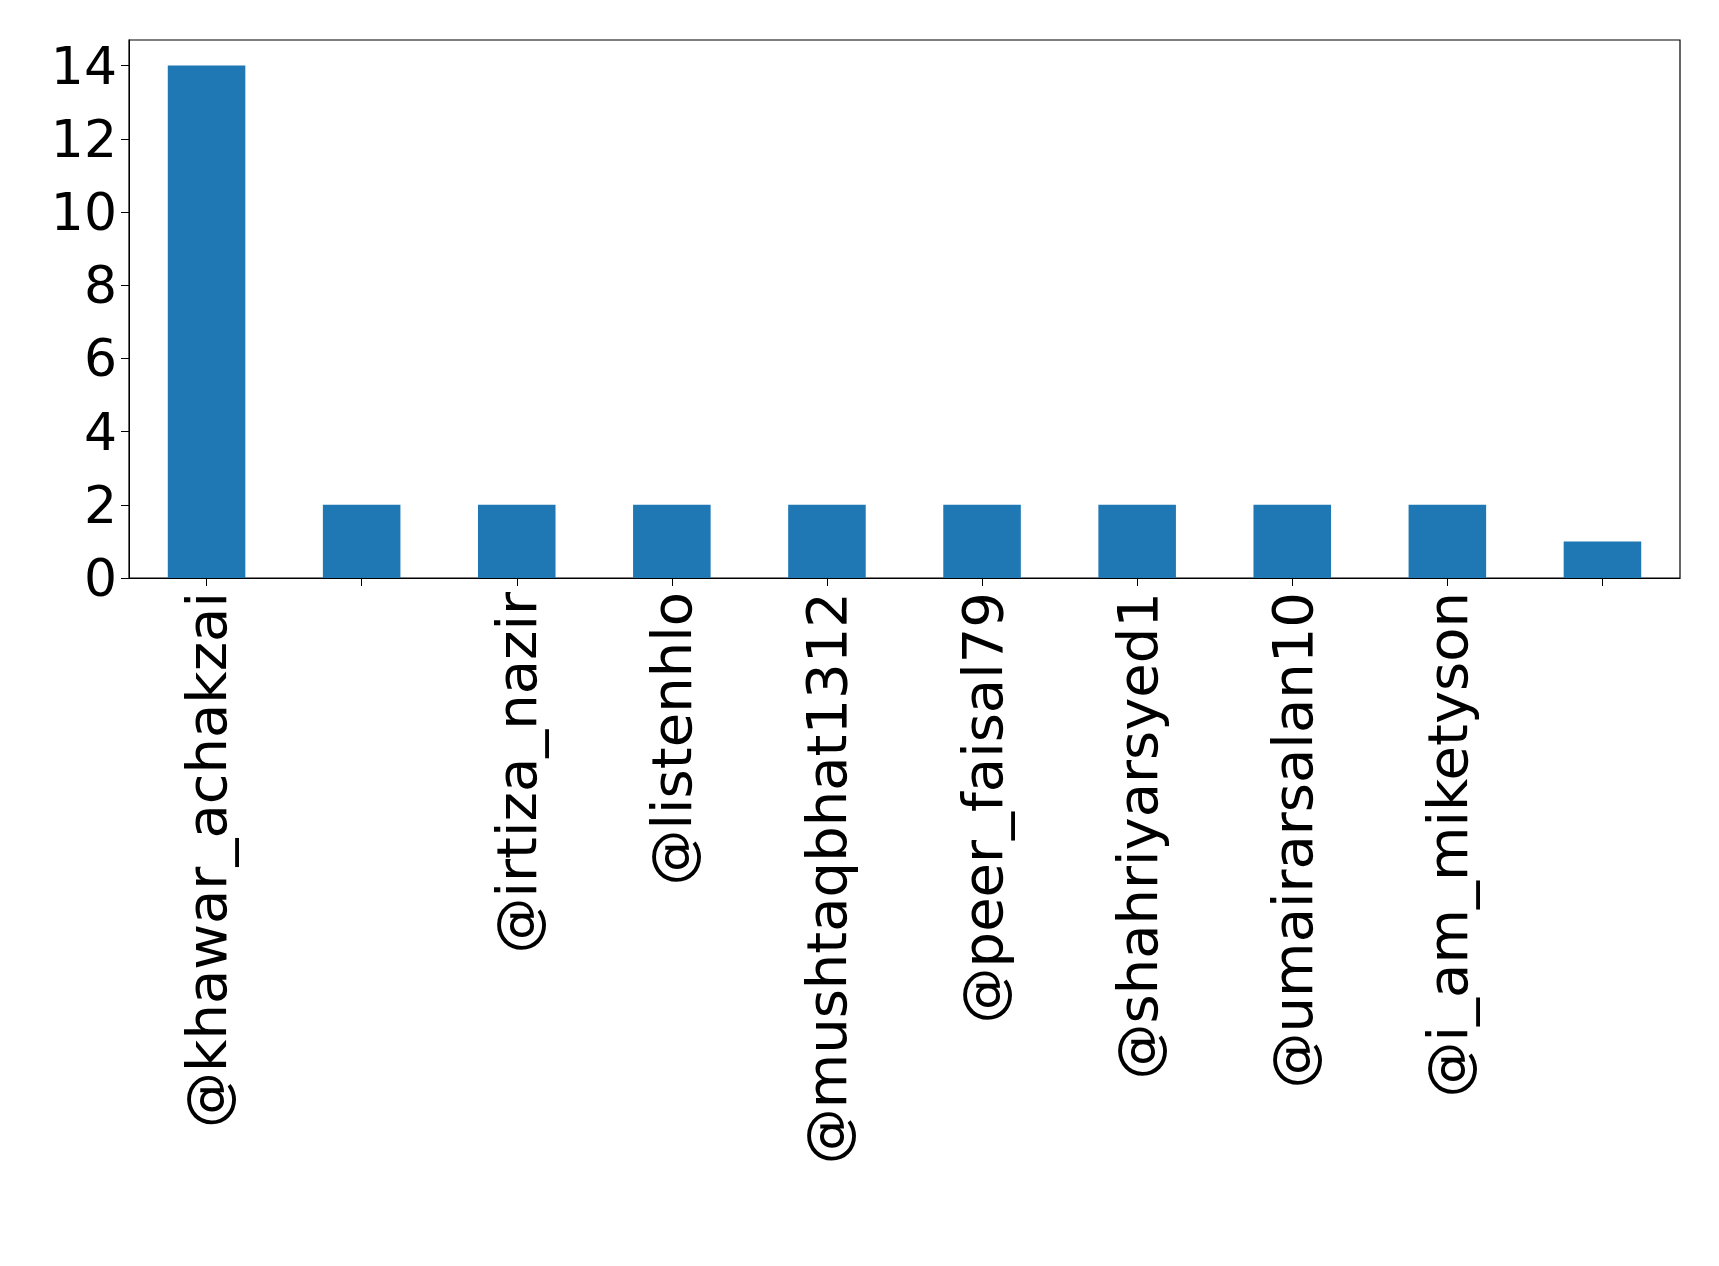 This screenshot has height=1266, width=1719. What do you see at coordinates (83, 212) in the screenshot?
I see `y-tick-label: 10` at bounding box center [83, 212].